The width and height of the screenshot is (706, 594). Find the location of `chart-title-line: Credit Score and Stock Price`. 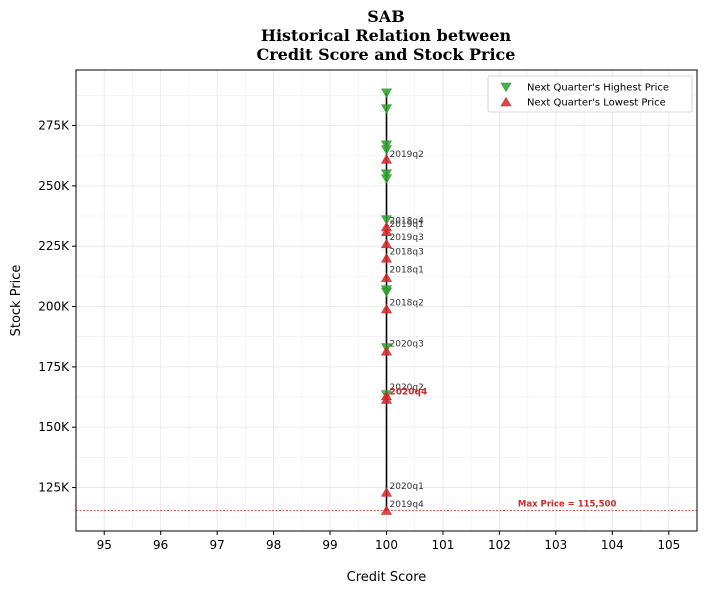

chart-title-line: Credit Score and Stock Price is located at coordinates (386, 54).